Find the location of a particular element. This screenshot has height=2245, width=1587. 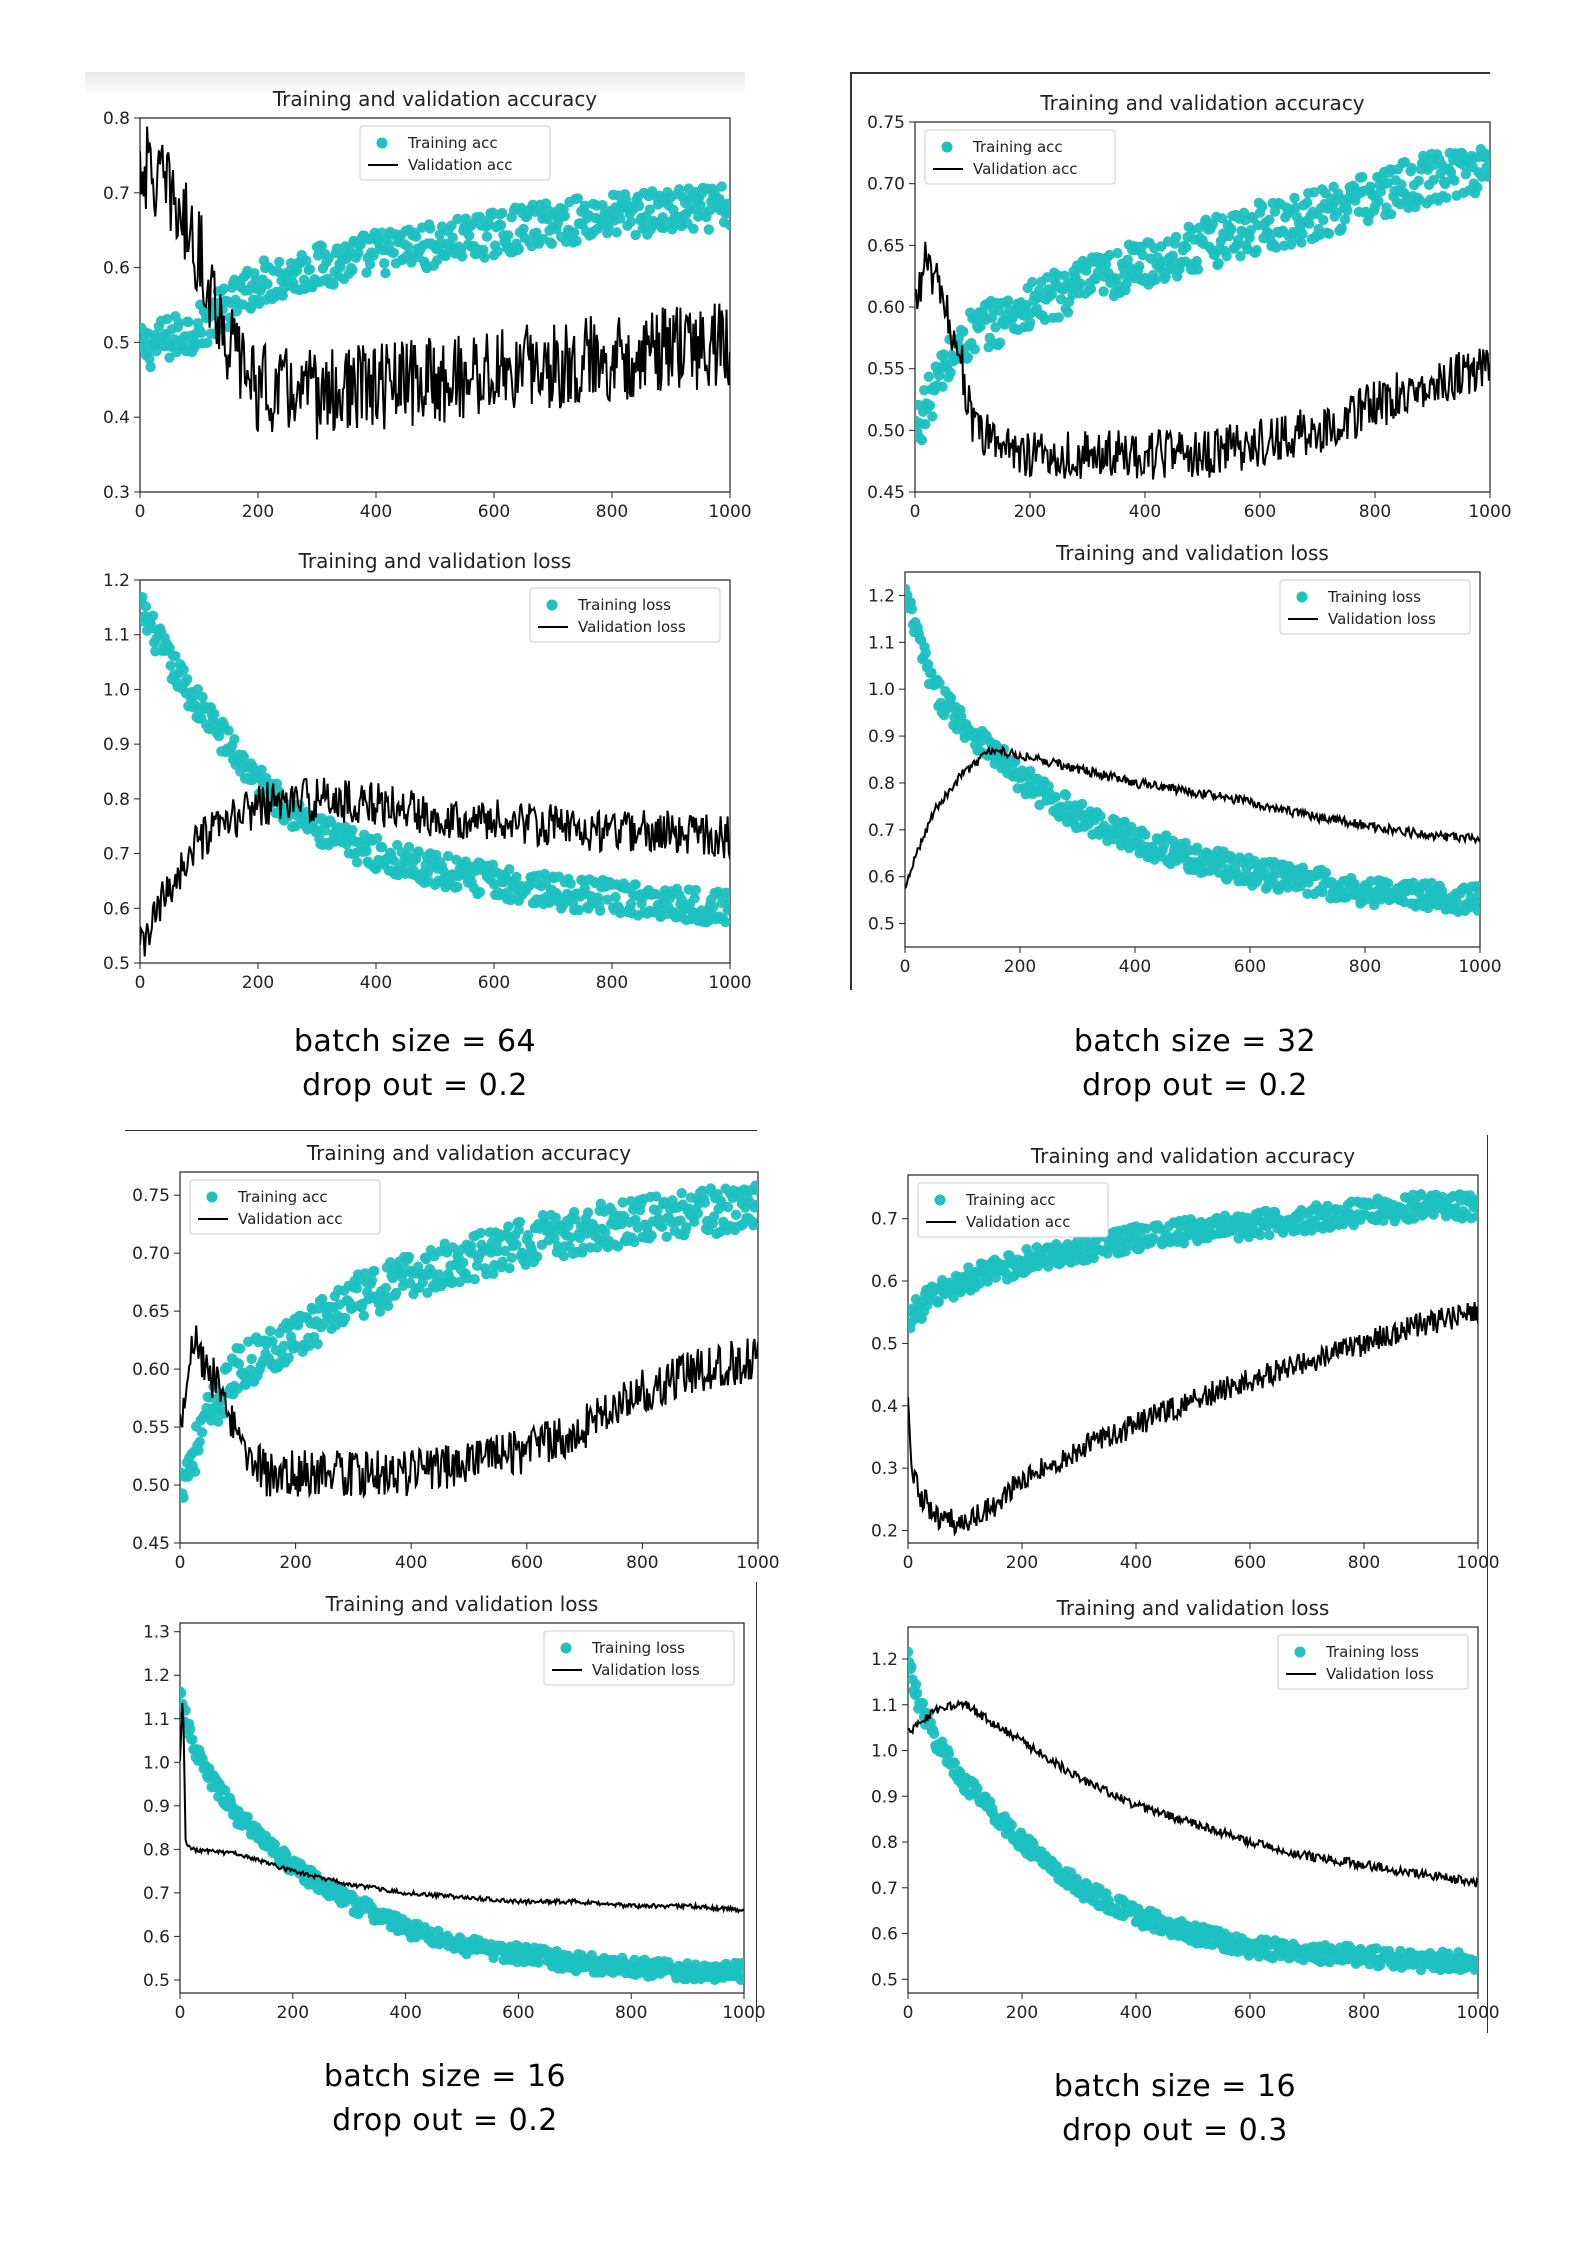

y-tick-label: 0.6 is located at coordinates (116, 909).